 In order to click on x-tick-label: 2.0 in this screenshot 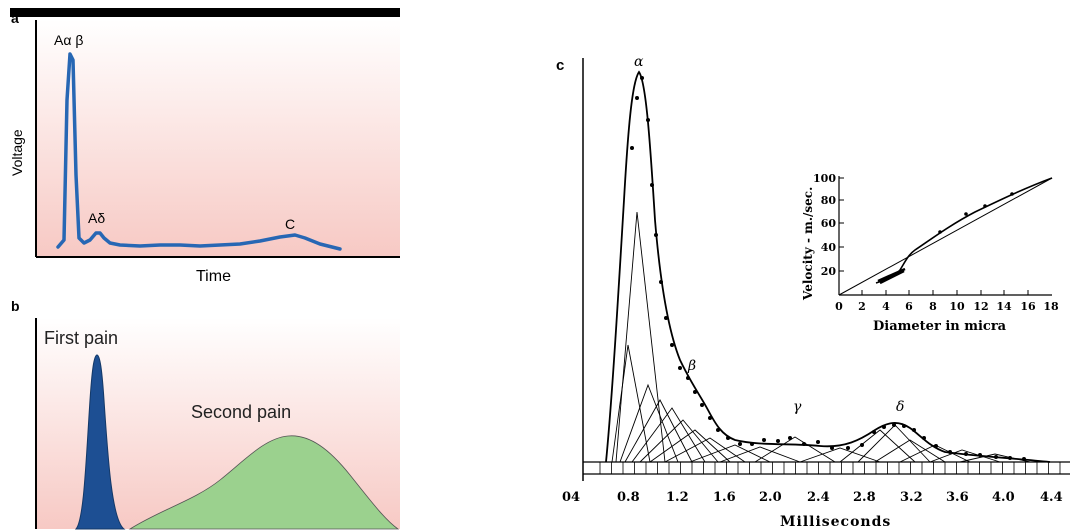, I will do `click(770, 497)`.